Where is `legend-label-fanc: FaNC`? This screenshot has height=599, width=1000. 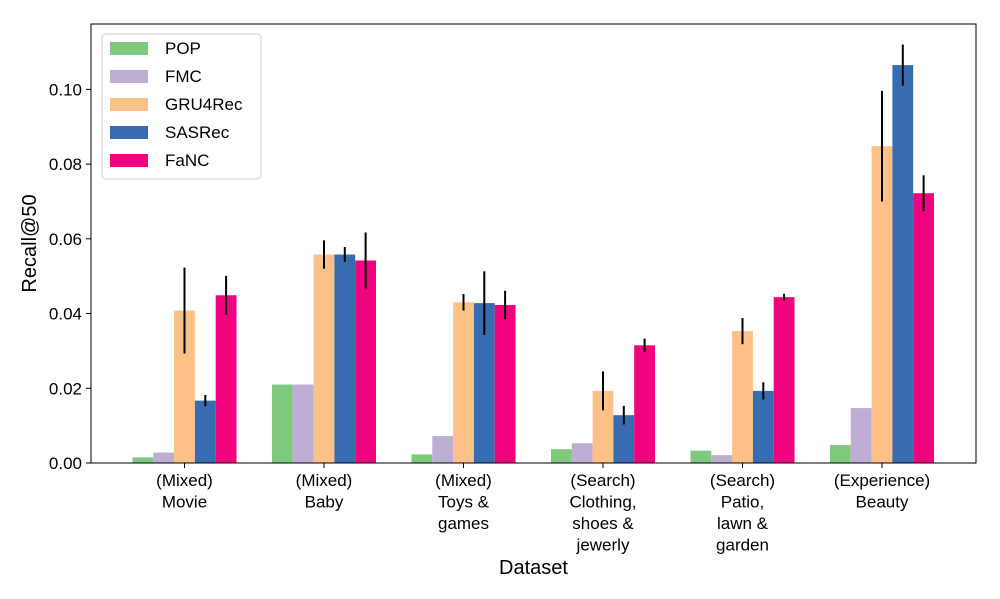
legend-label-fanc: FaNC is located at coordinates (187, 160).